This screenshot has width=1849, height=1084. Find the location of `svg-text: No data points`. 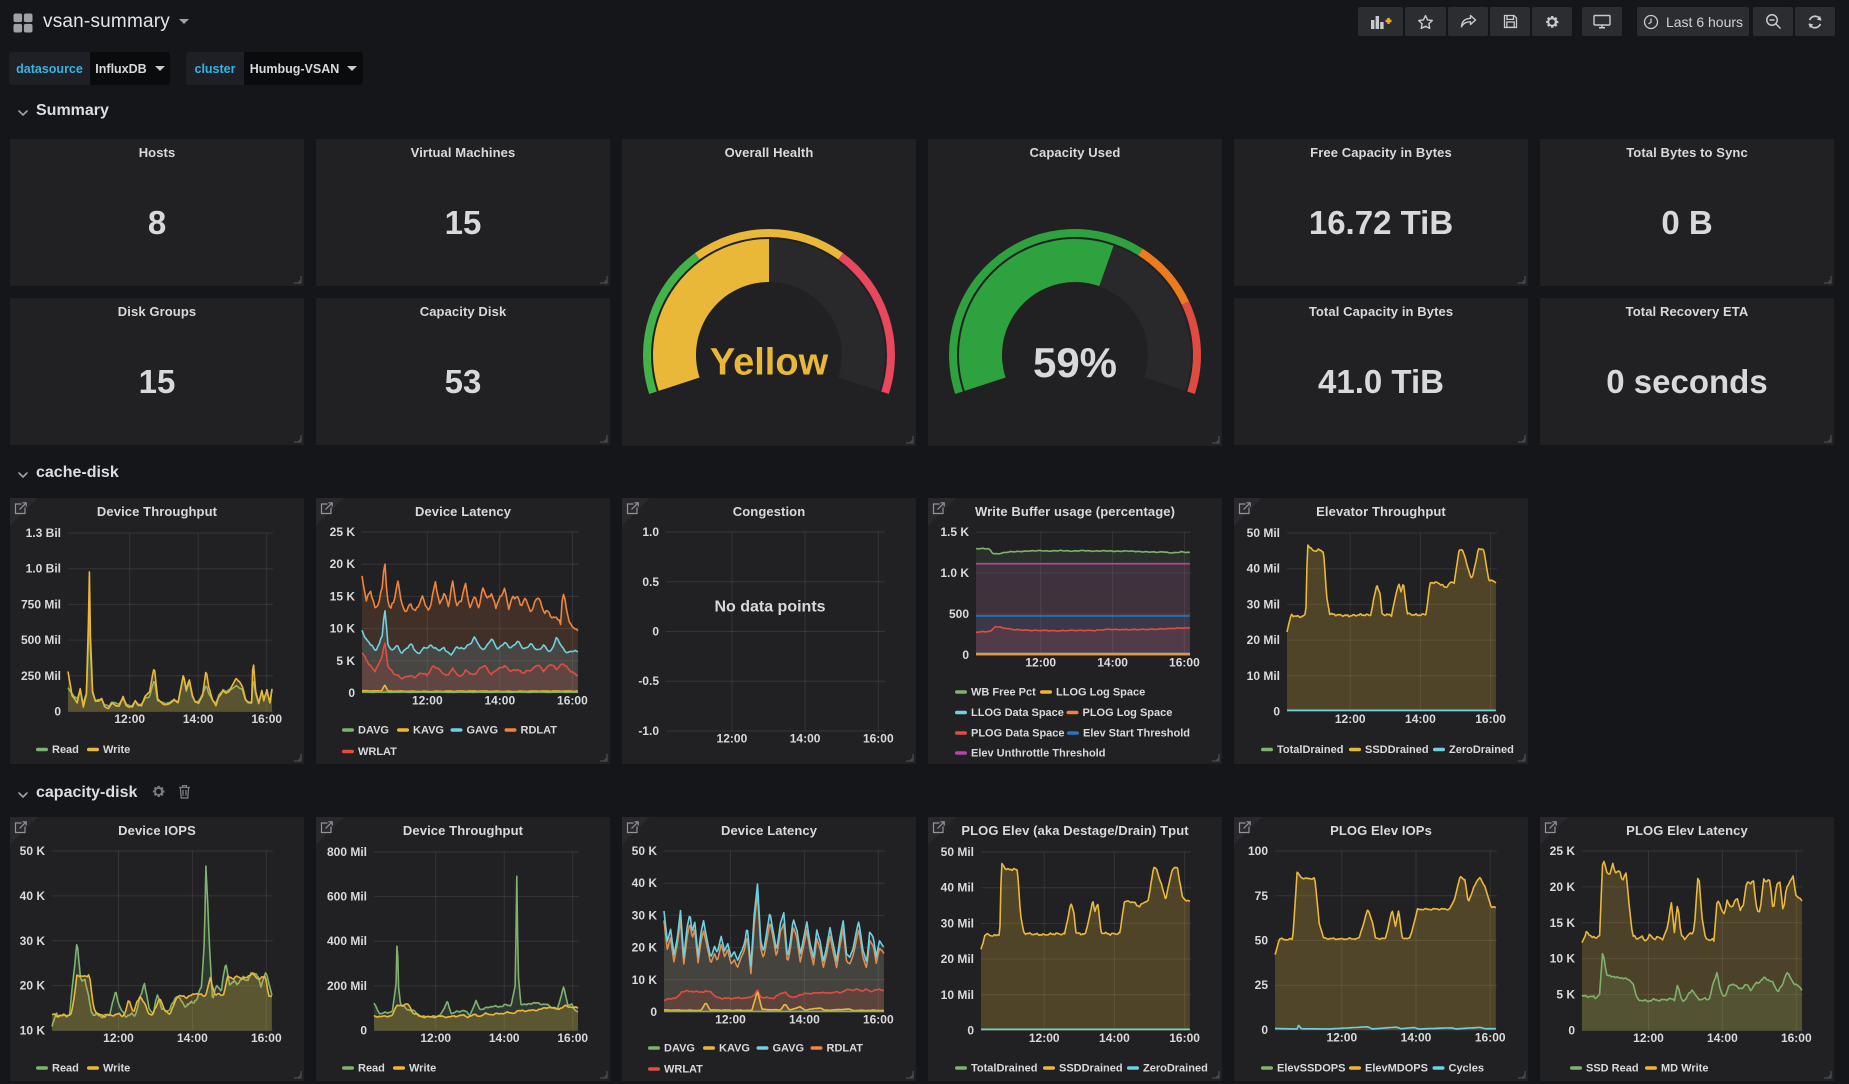

svg-text: No data points is located at coordinates (769, 607).